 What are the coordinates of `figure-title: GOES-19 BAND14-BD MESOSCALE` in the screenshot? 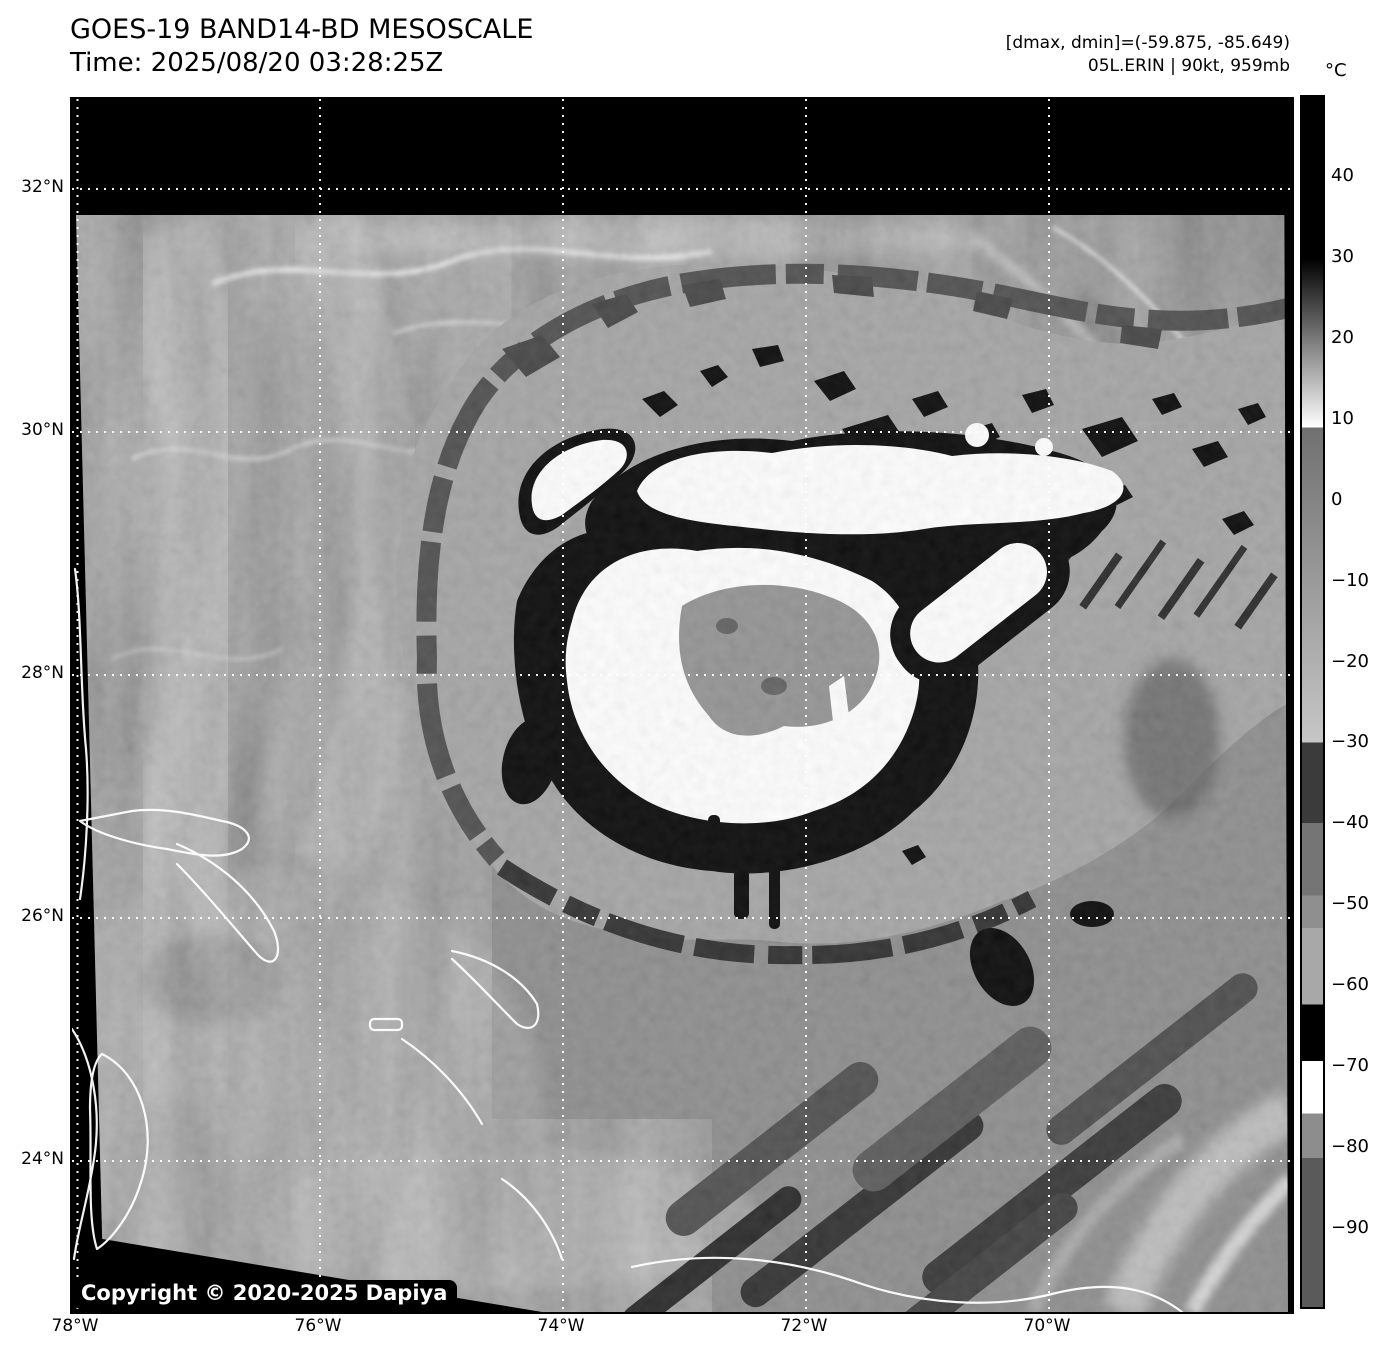 It's located at (302, 29).